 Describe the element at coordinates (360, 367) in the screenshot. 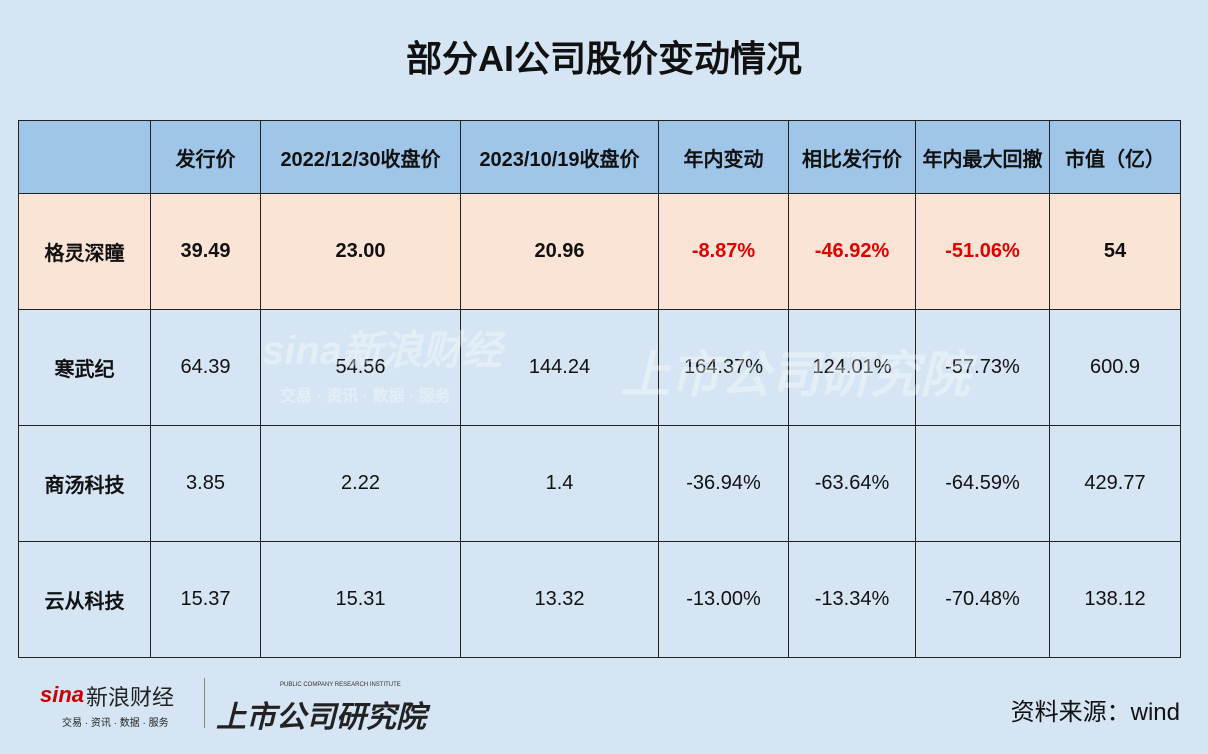

I see `table-cell: 54.56` at that location.